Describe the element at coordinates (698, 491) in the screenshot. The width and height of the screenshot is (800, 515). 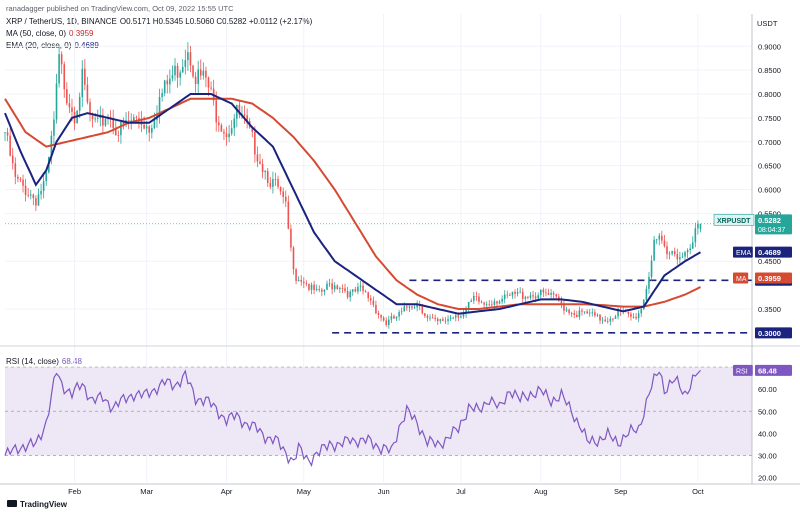
I see `time-tick-label: Oct` at that location.